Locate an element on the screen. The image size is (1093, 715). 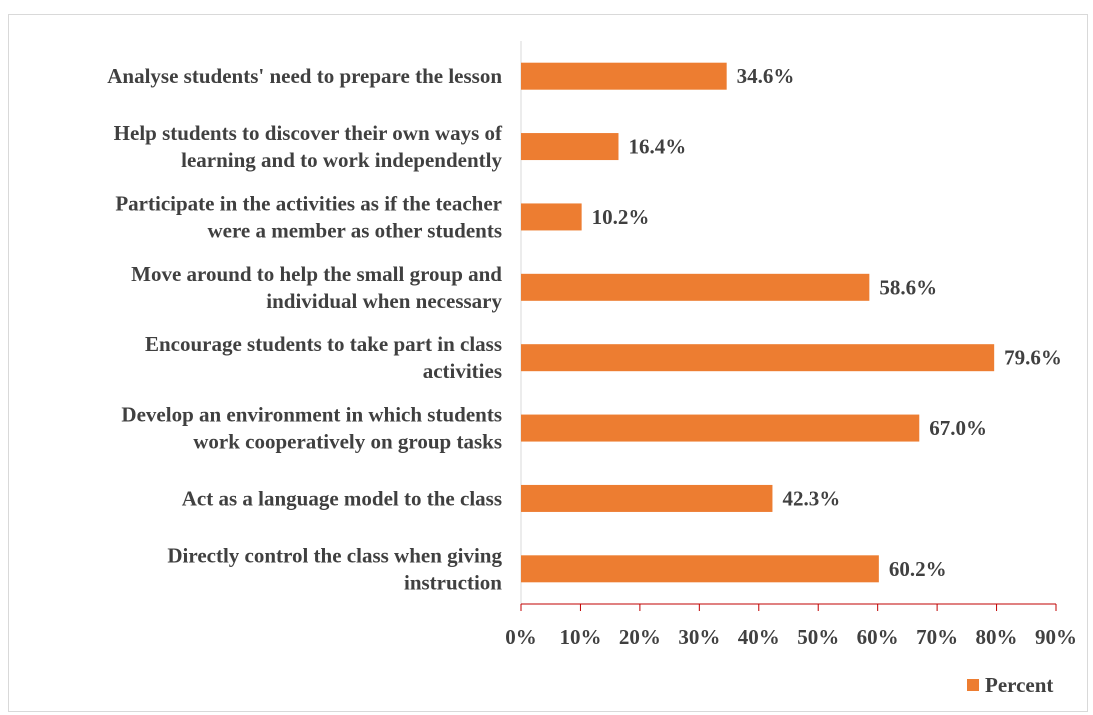
category-label: instruction is located at coordinates (453, 582).